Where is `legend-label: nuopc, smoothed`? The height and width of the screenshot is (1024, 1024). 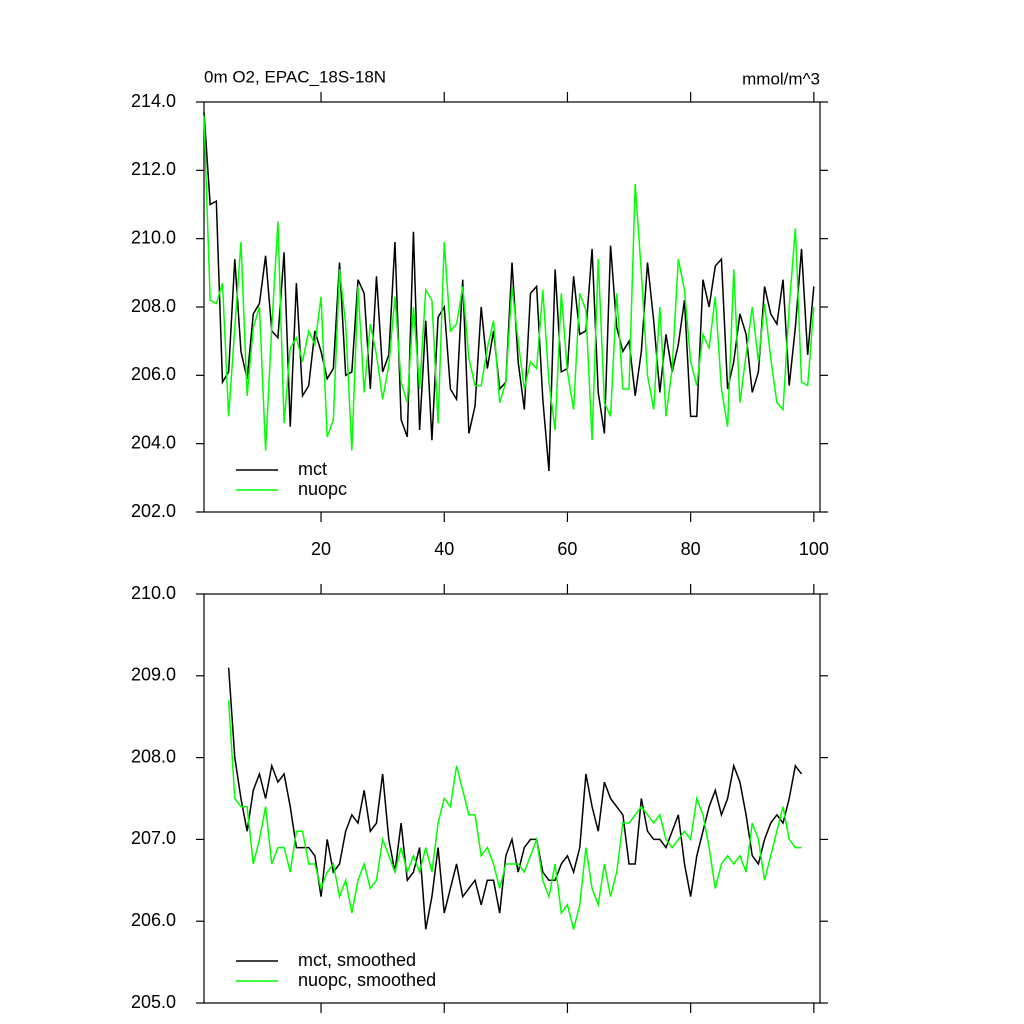 legend-label: nuopc, smoothed is located at coordinates (367, 980).